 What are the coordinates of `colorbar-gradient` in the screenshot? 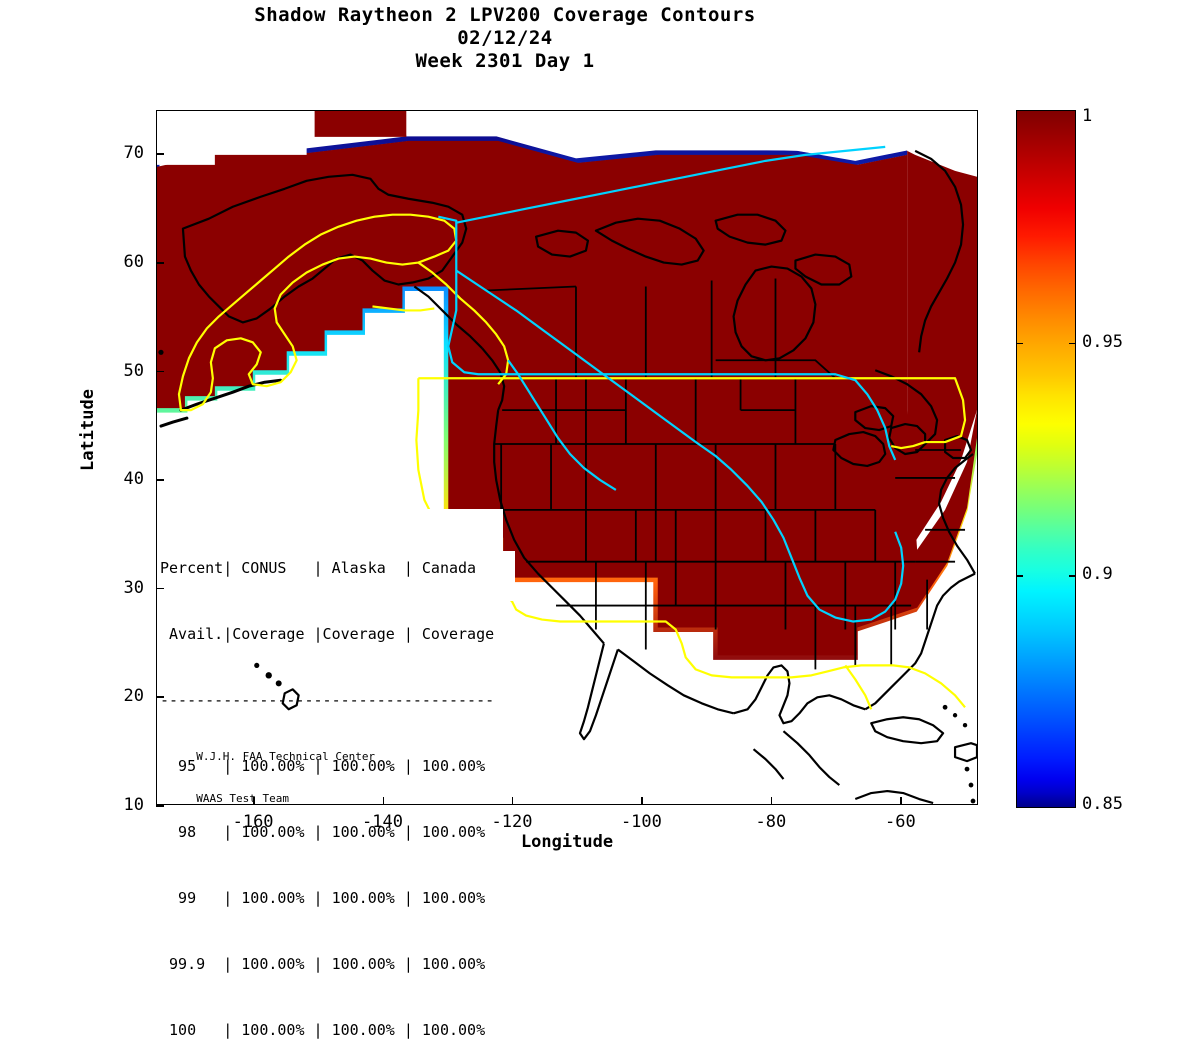 It's located at (1046, 459).